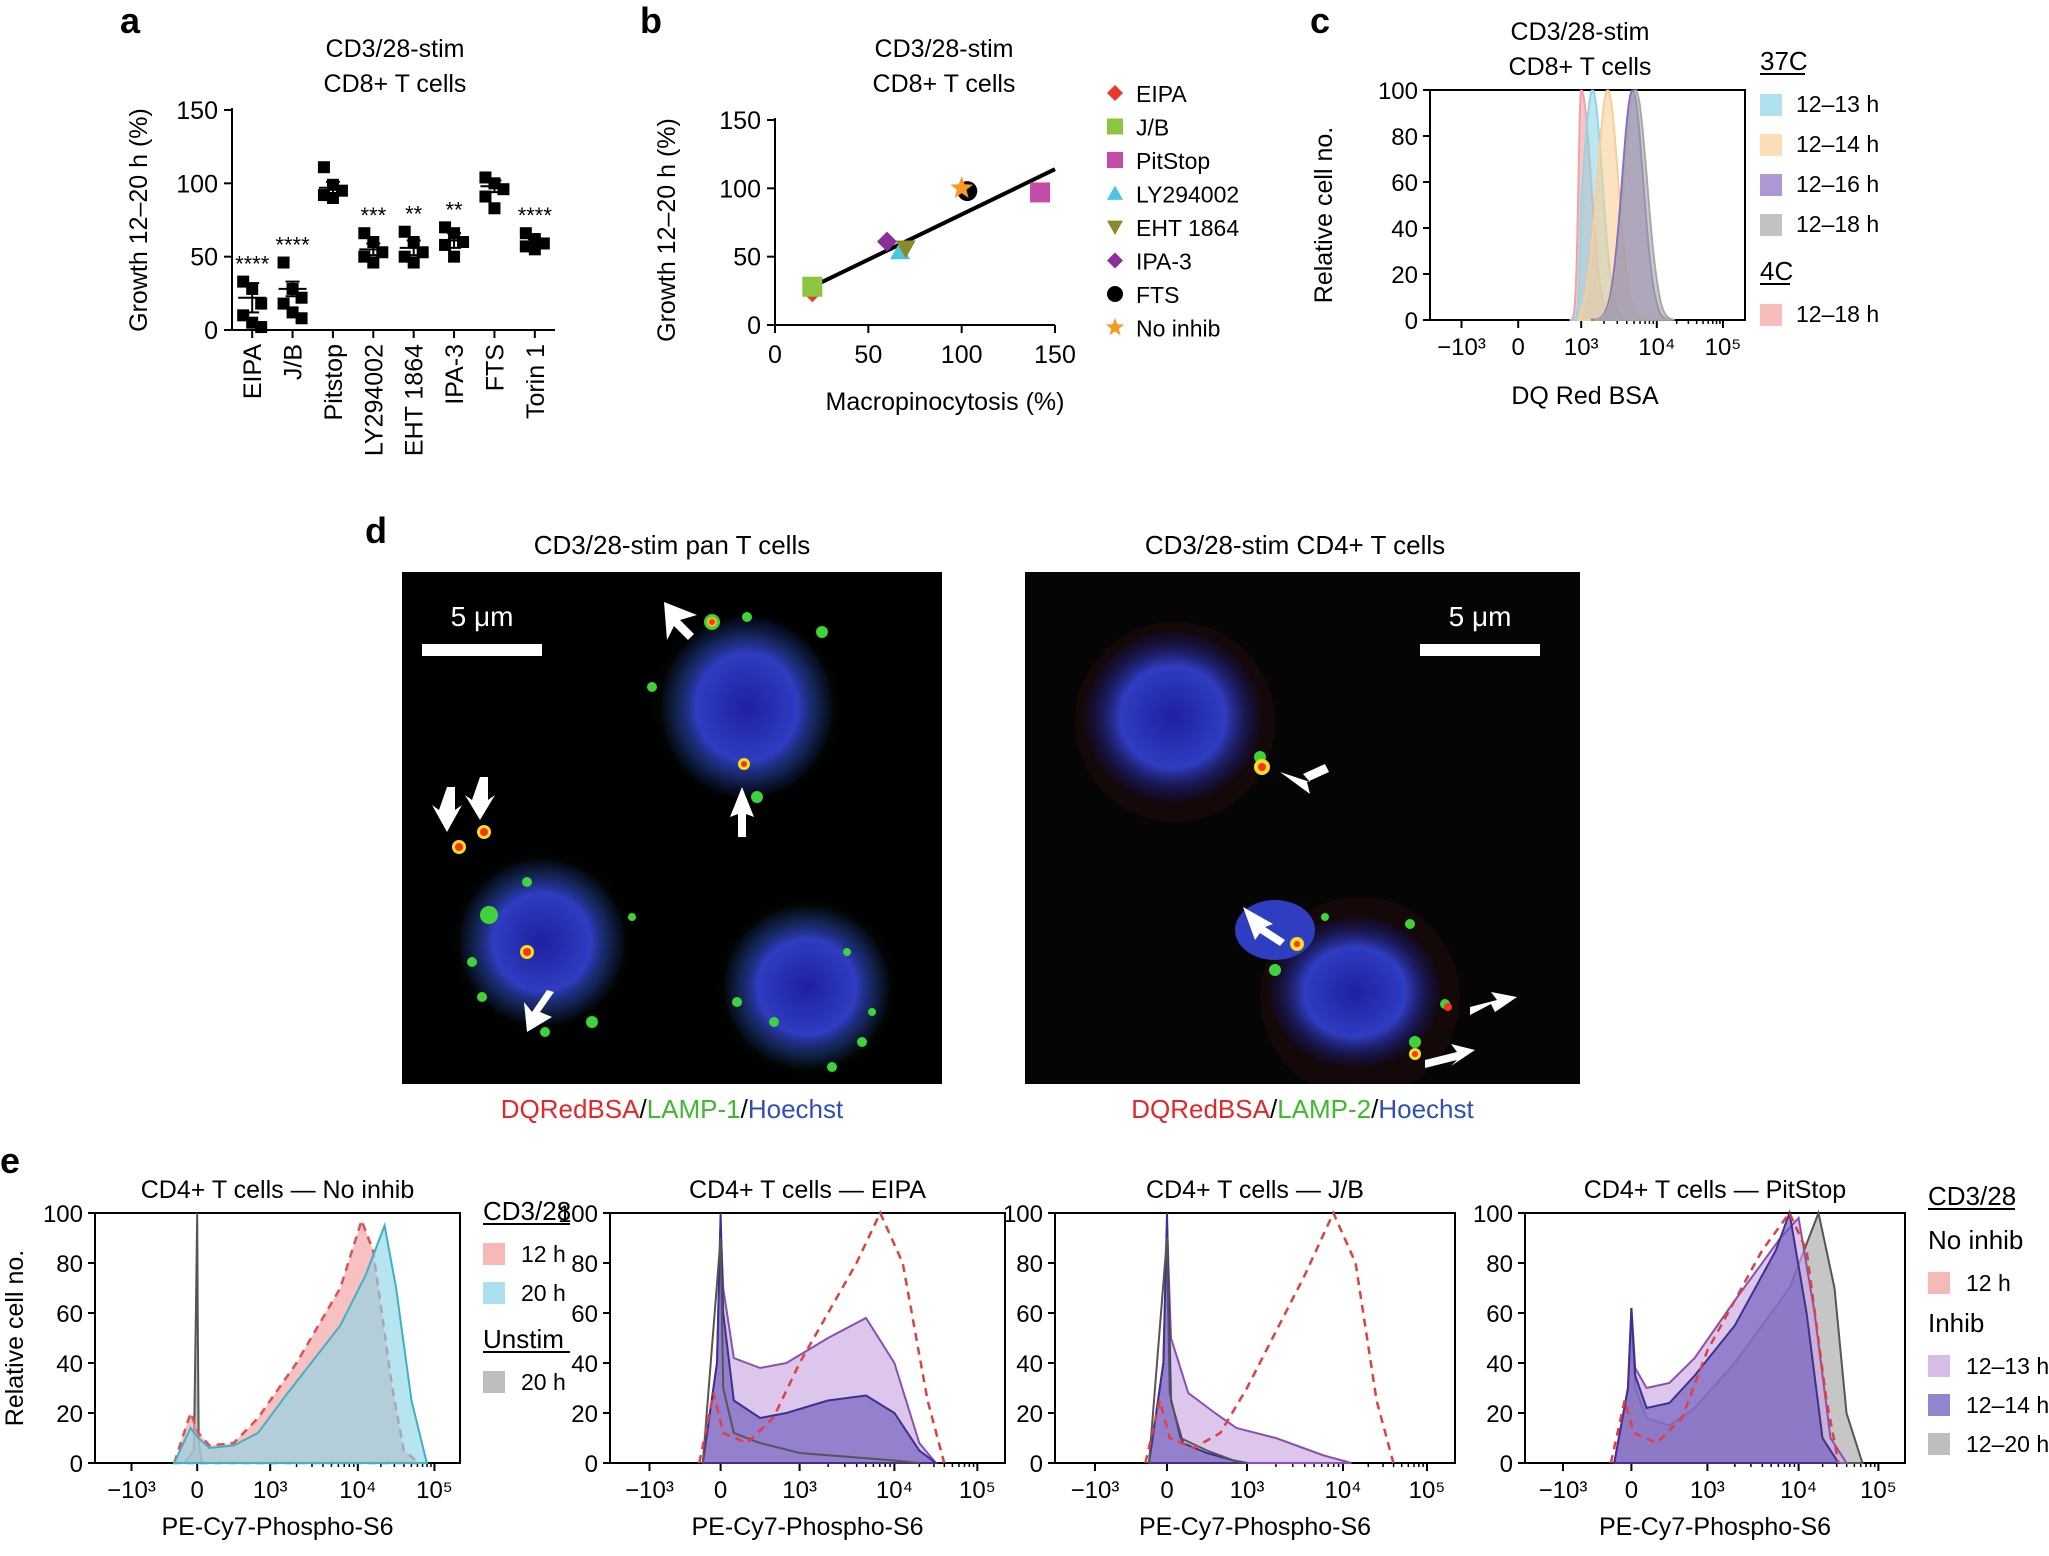  I want to click on dq-red-puncta, so click(1353, 909).